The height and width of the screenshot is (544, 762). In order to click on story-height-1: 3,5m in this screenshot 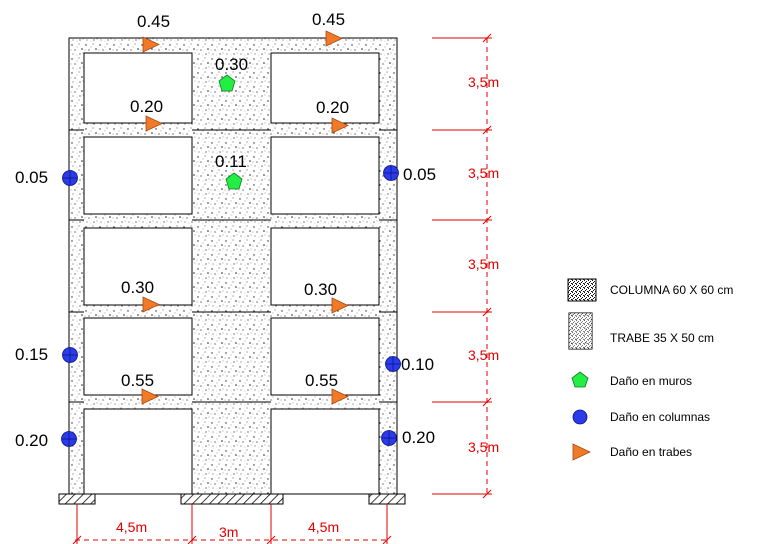, I will do `click(483, 447)`.